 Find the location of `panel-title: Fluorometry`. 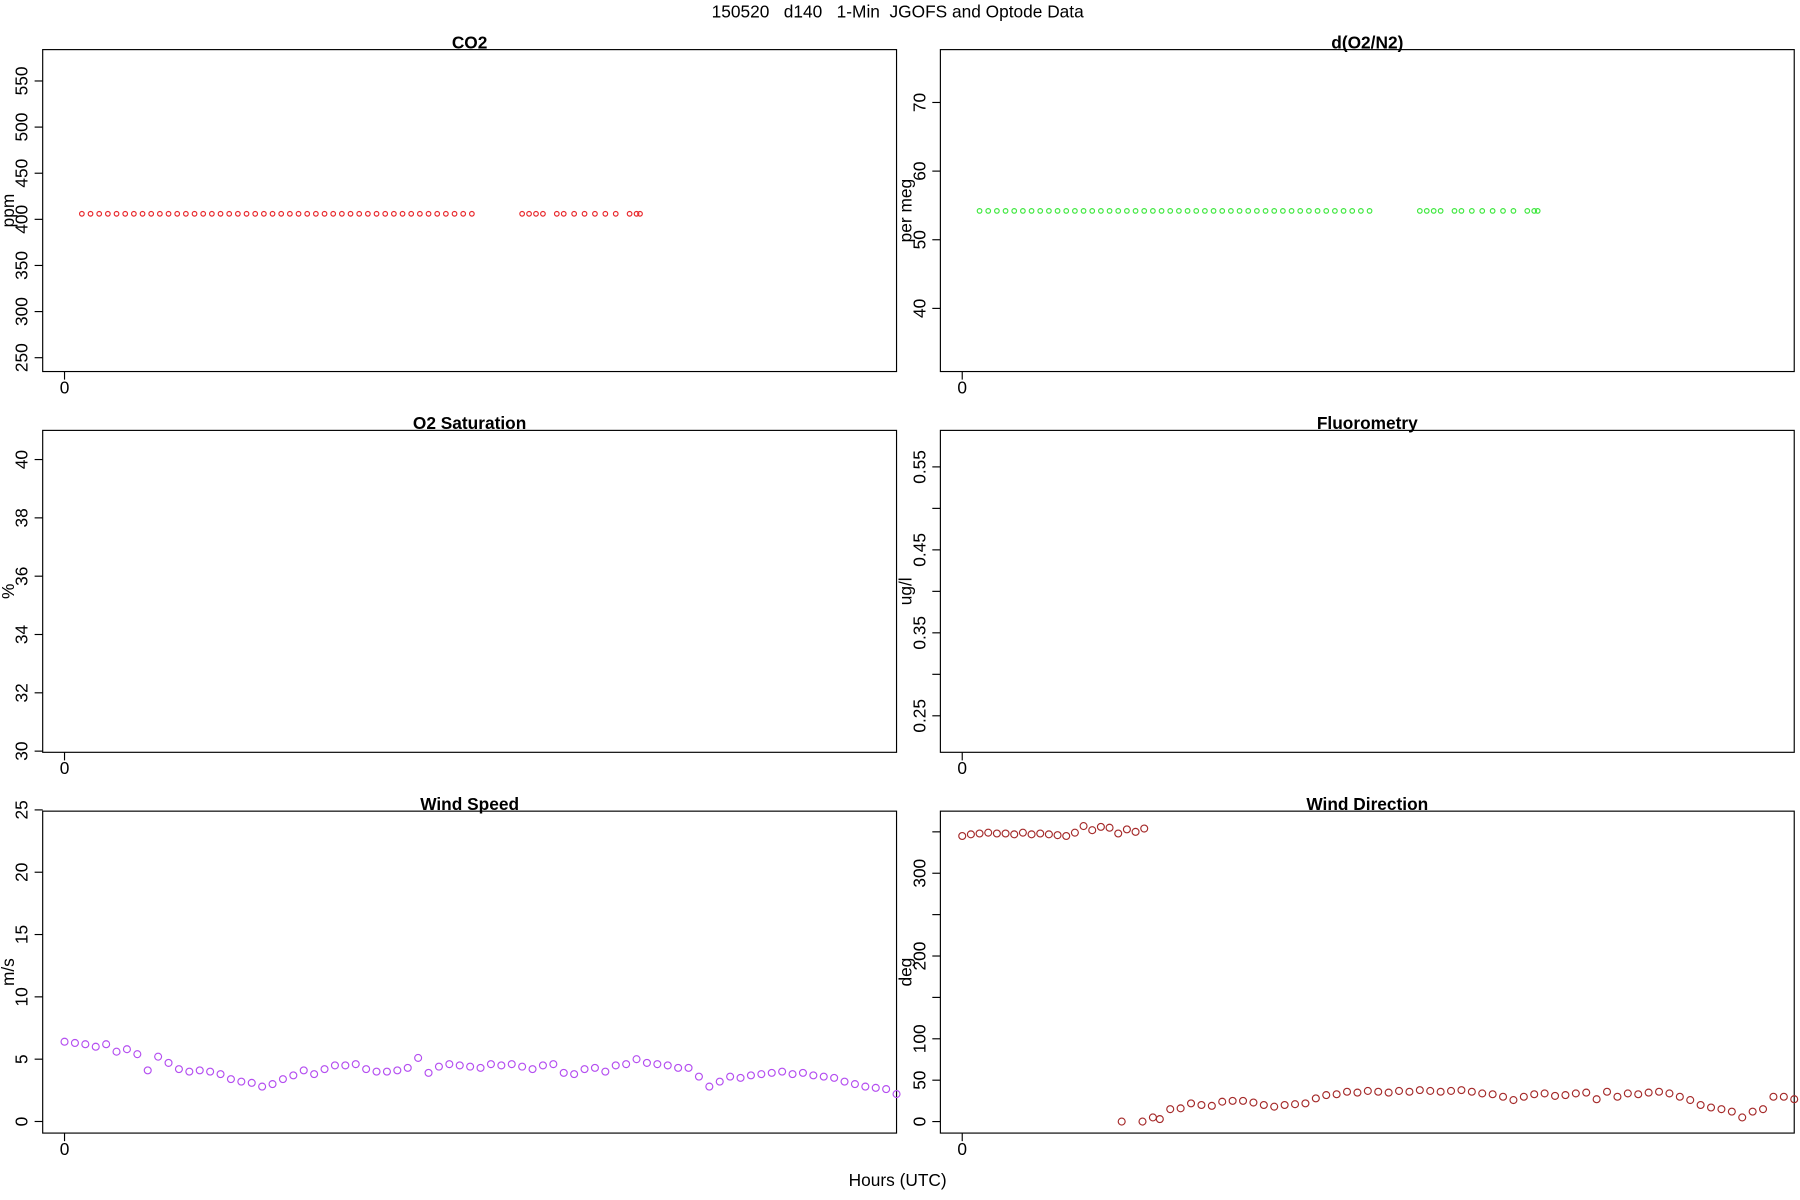

panel-title: Fluorometry is located at coordinates (1367, 423).